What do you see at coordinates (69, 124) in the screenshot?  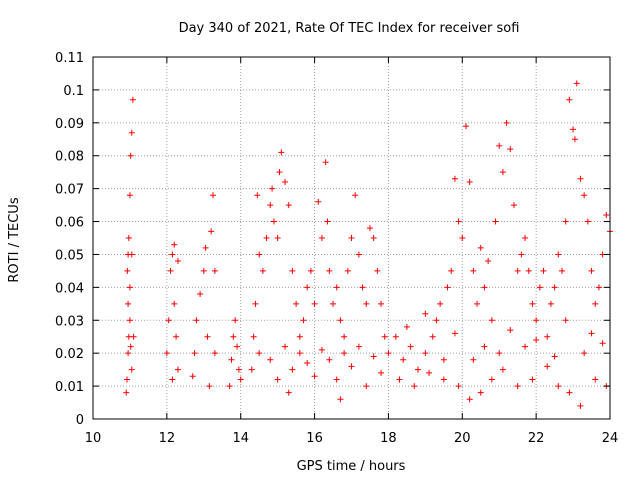 I see `y-tick-label: 0.09` at bounding box center [69, 124].